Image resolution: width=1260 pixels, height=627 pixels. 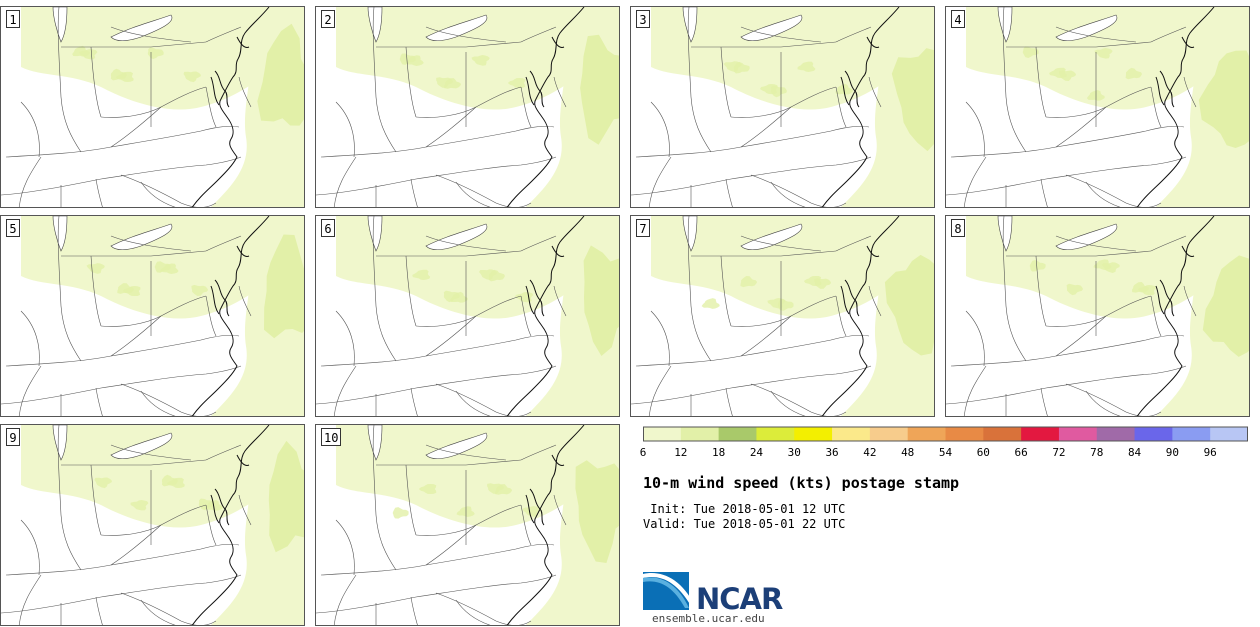 I want to click on member-panel-3: 3, so click(x=782, y=107).